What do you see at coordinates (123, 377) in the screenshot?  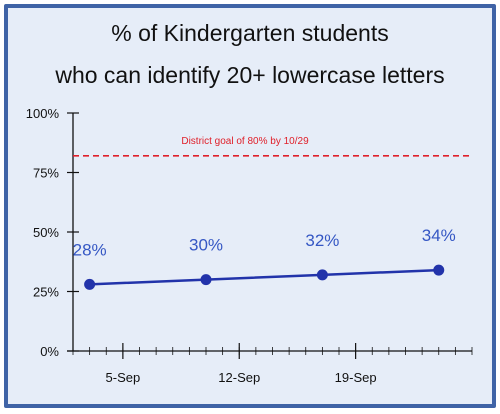 I see `x-tick-label: 5-Sep` at bounding box center [123, 377].